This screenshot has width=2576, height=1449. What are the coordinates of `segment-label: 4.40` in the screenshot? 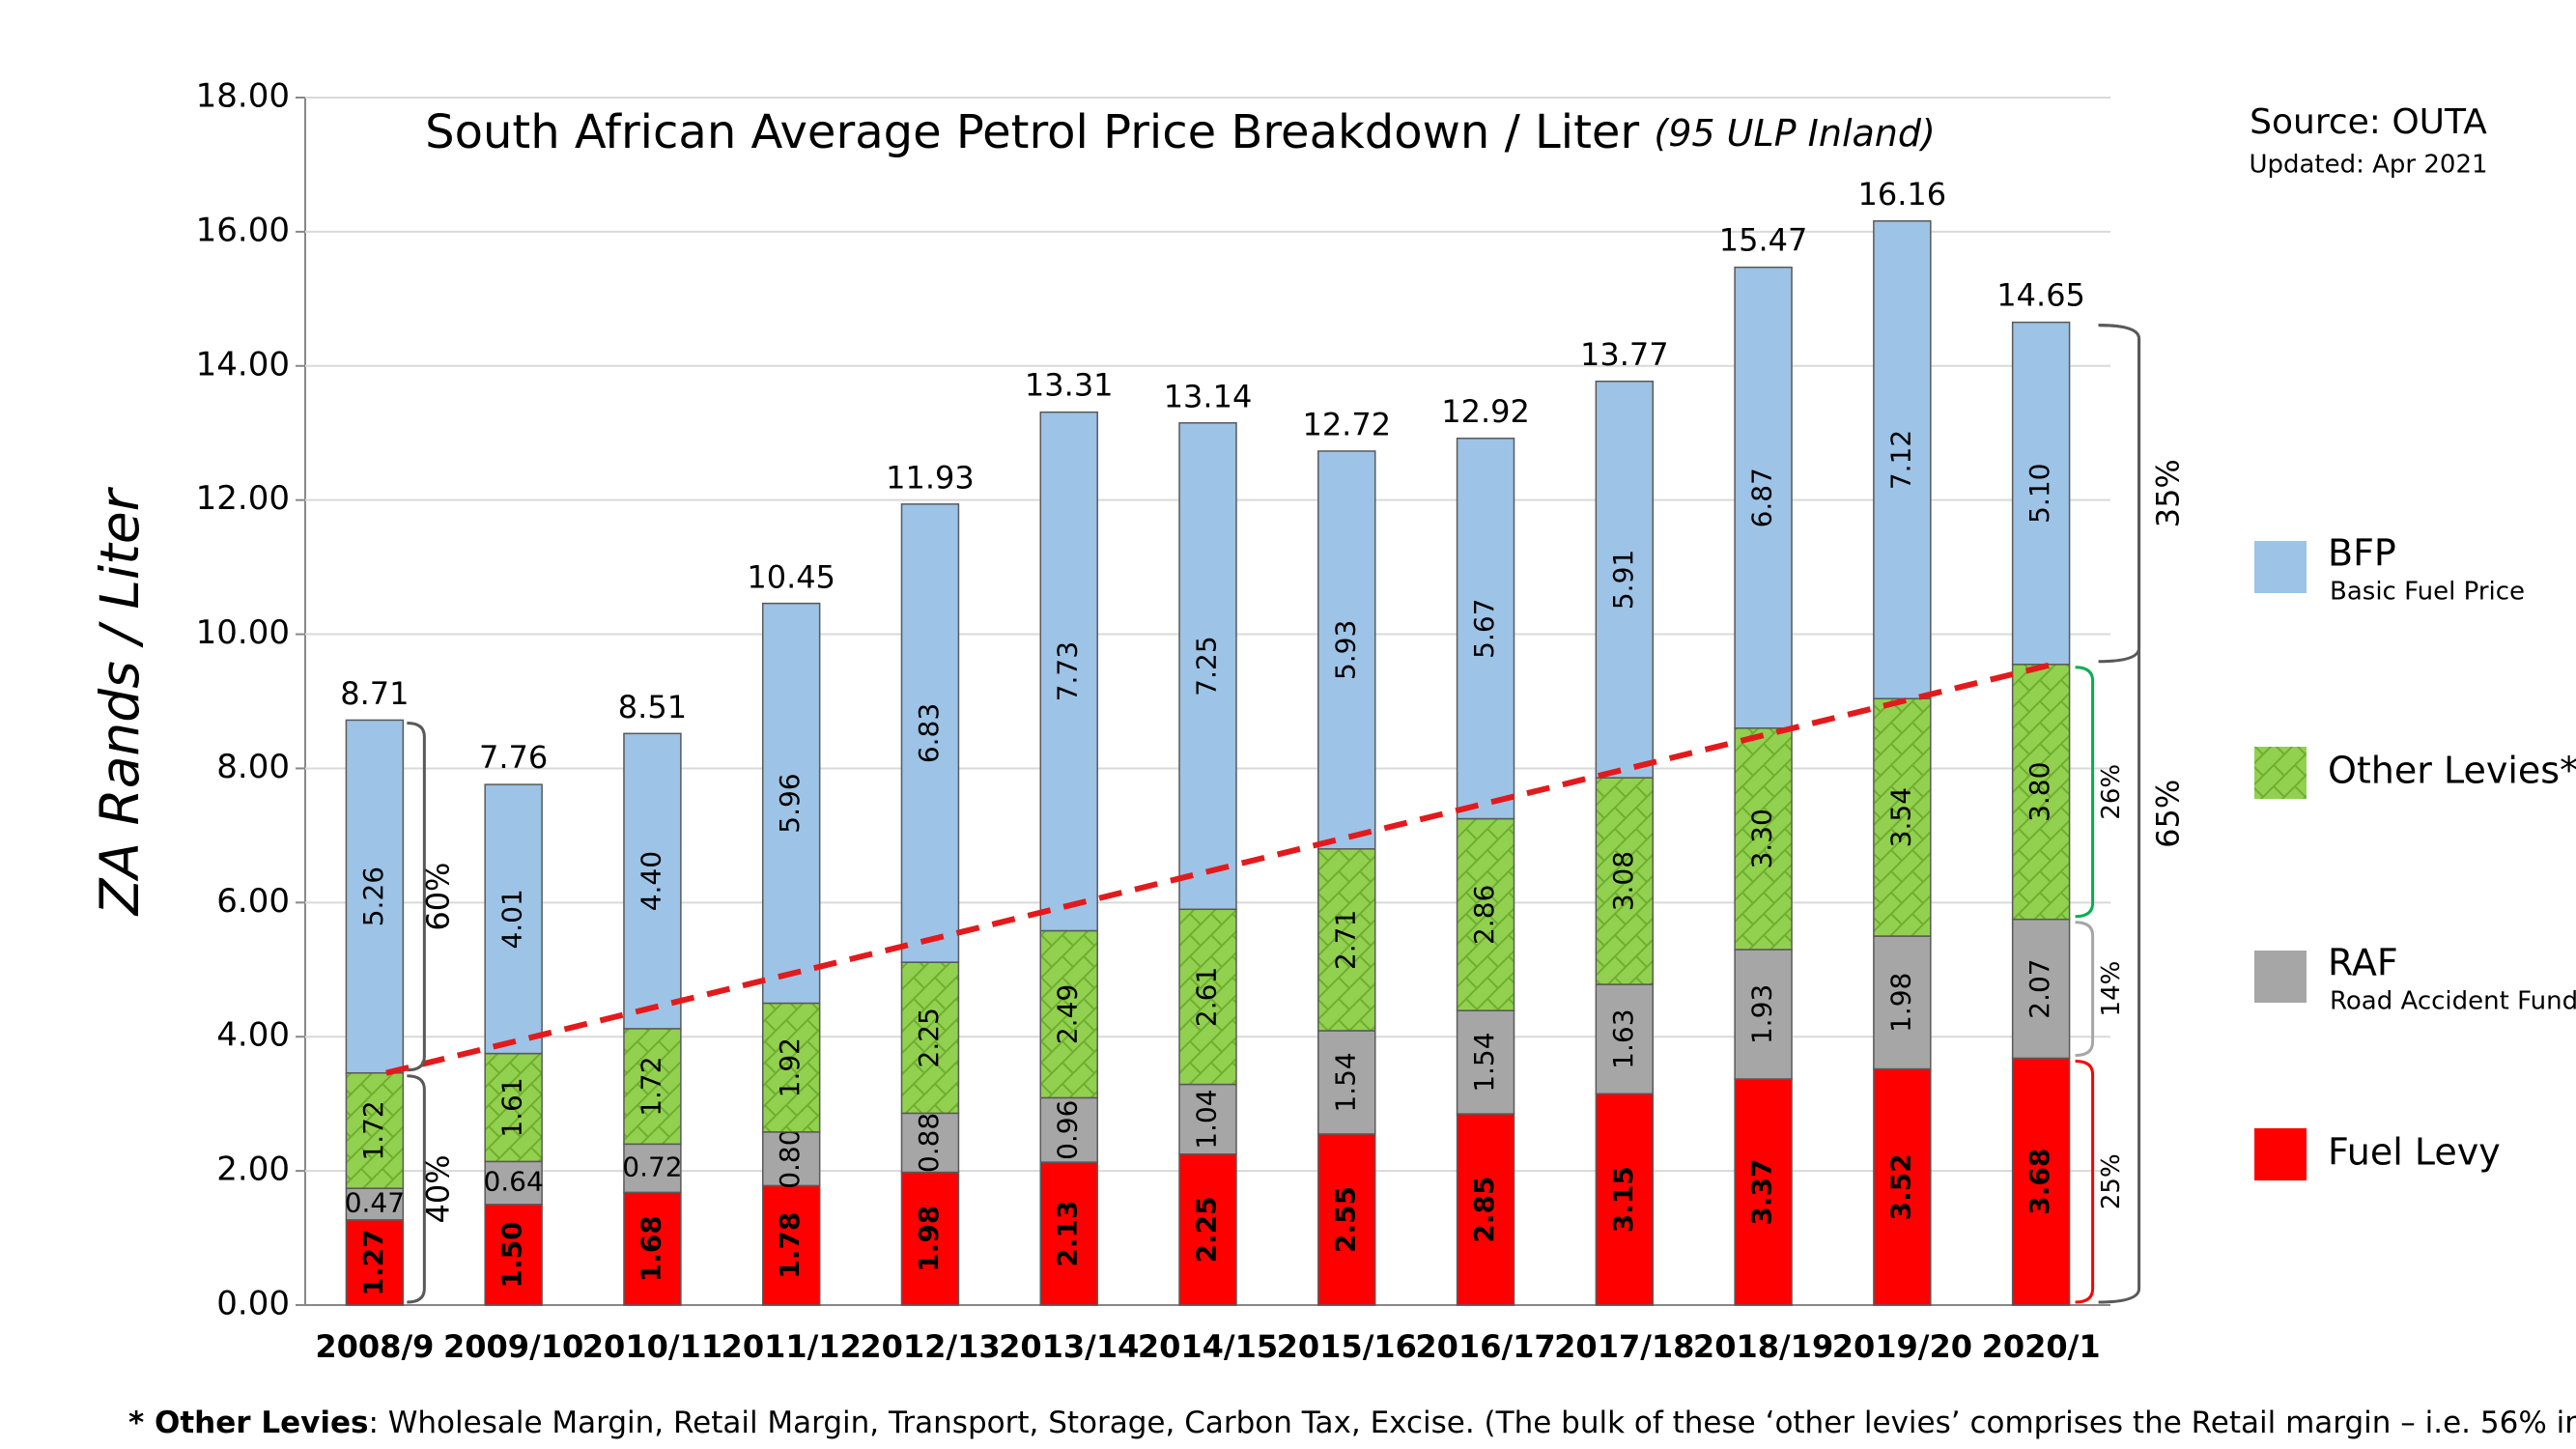 It's located at (650, 881).